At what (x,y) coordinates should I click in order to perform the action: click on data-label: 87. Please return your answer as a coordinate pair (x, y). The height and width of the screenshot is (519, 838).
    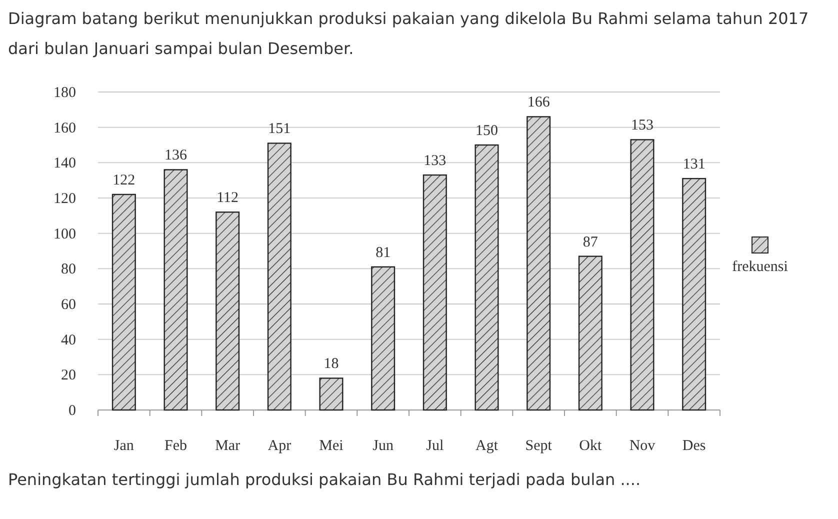
    Looking at the image, I should click on (590, 242).